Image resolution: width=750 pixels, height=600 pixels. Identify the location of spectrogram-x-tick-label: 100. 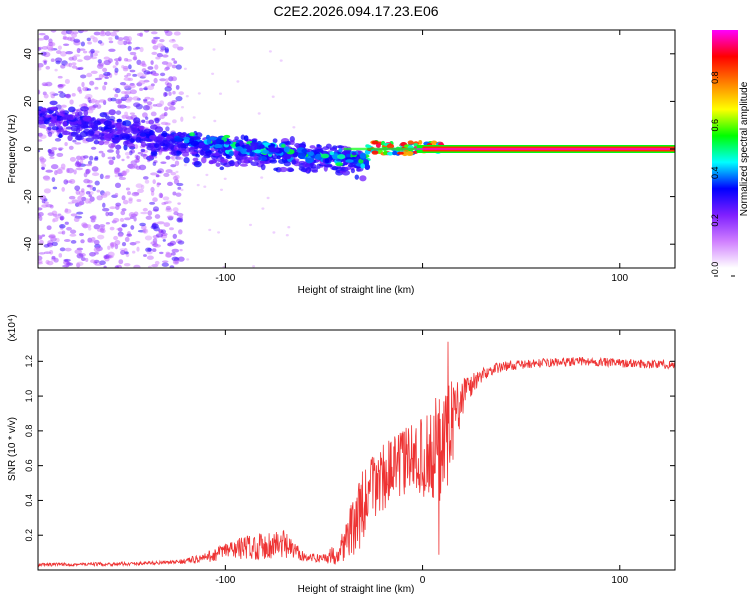
(619, 278).